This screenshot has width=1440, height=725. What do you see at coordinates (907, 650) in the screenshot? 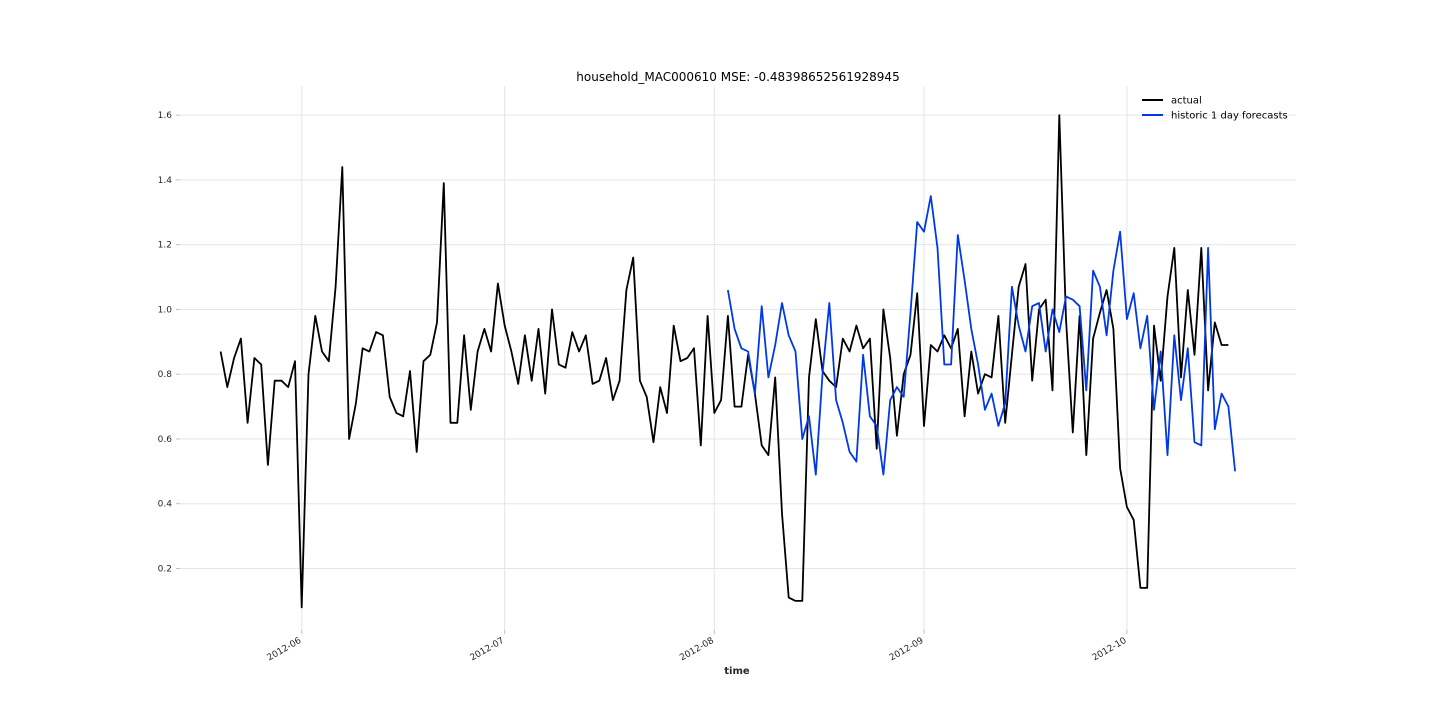
I see `x-tick-label: 2012-09` at bounding box center [907, 650].